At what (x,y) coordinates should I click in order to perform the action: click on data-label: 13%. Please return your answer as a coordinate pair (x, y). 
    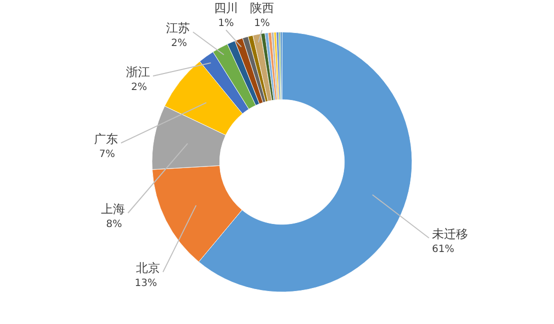
    Looking at the image, I should click on (145, 283).